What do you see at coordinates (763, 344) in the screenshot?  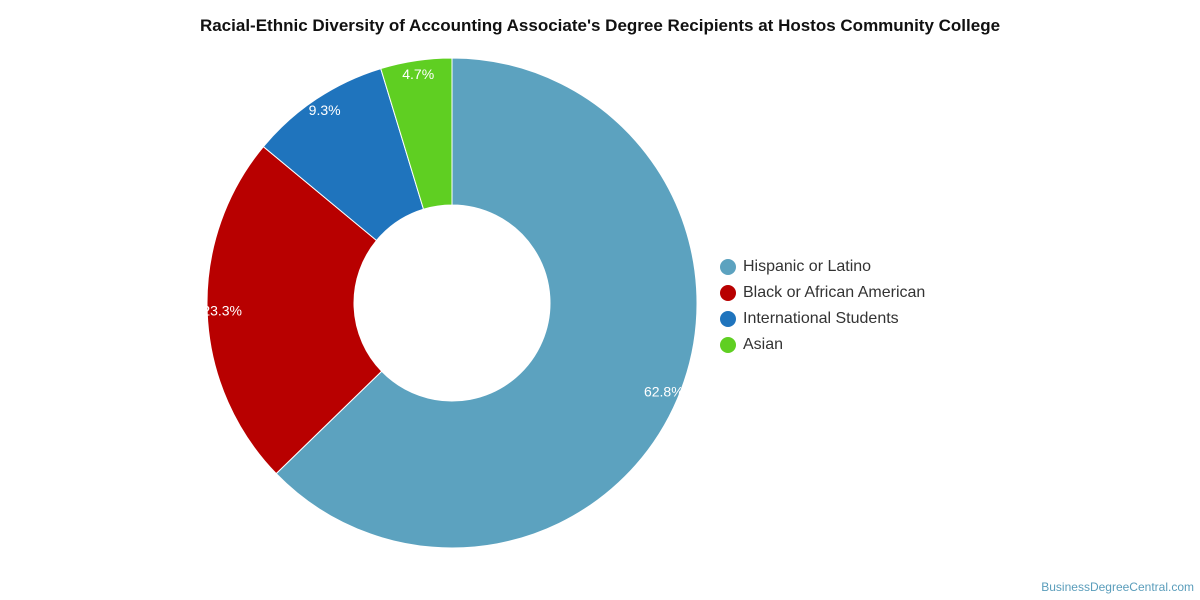 I see `legend-label: Asian` at bounding box center [763, 344].